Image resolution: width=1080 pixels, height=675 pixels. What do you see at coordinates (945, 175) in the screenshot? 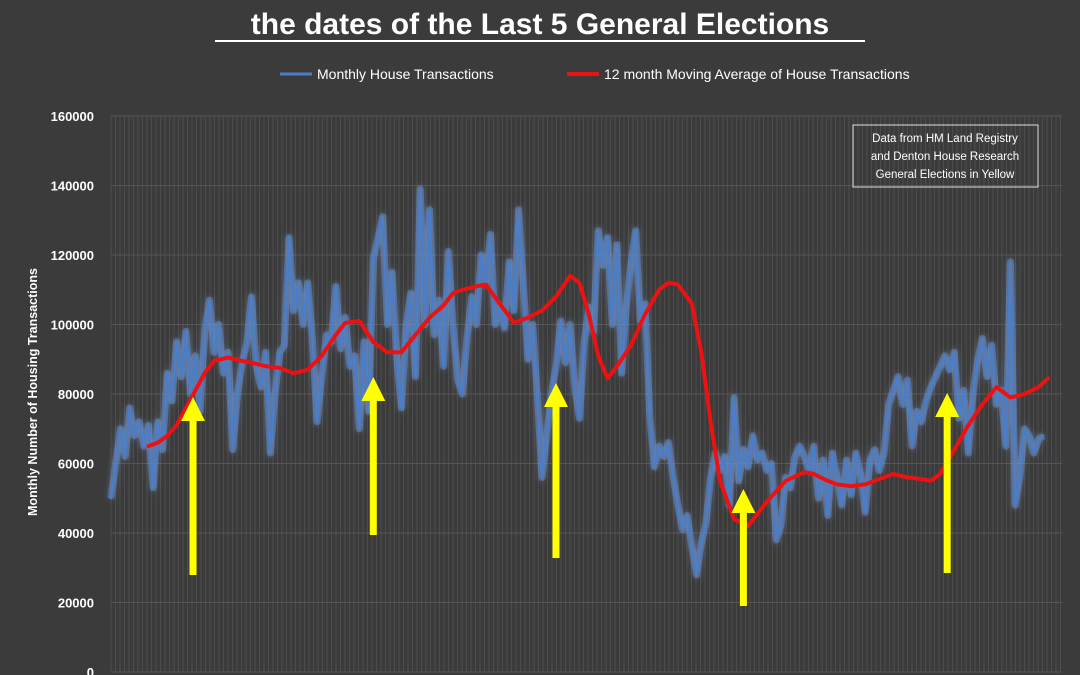
I see `info-box-line: General Elections in Yellow` at bounding box center [945, 175].